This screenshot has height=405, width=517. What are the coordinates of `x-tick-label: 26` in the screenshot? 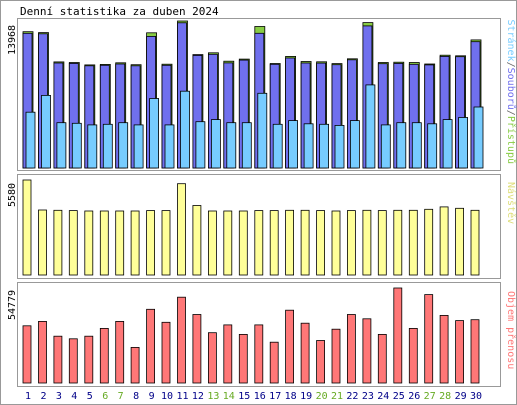 It's located at (414, 396).